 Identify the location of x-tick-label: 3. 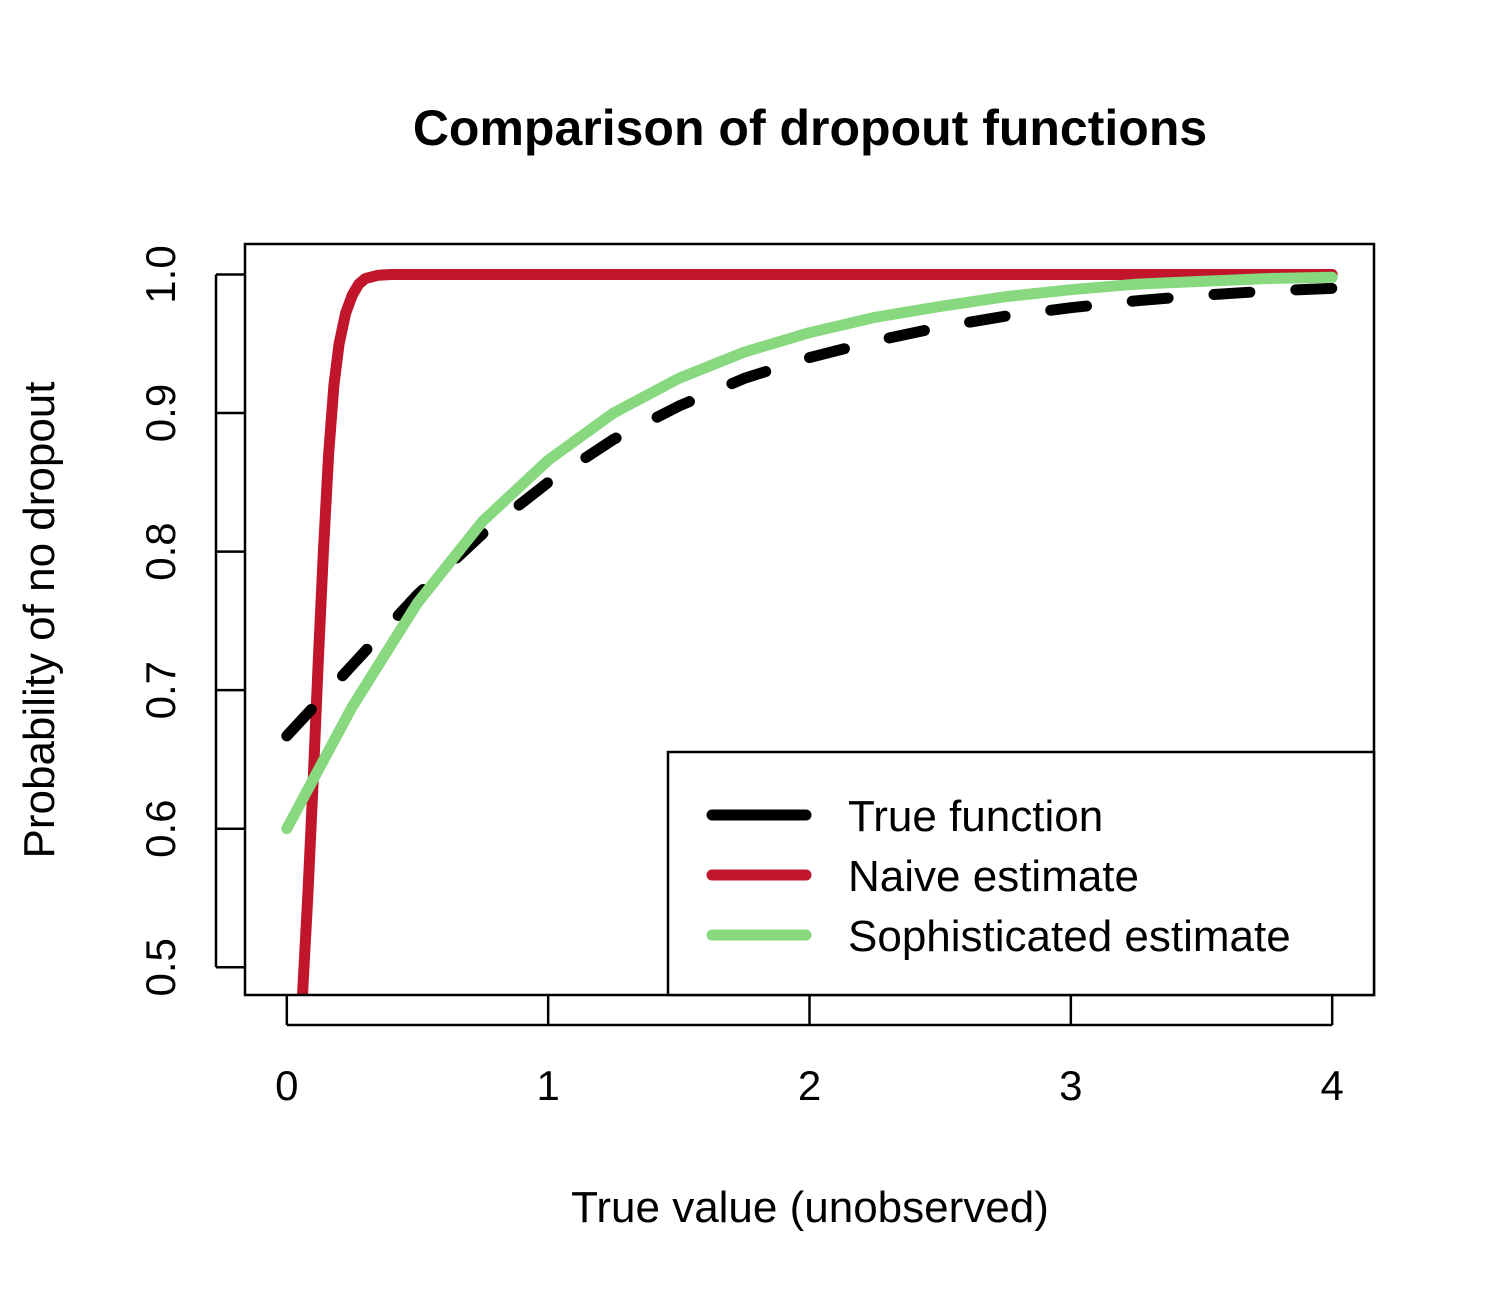
(1070, 1085).